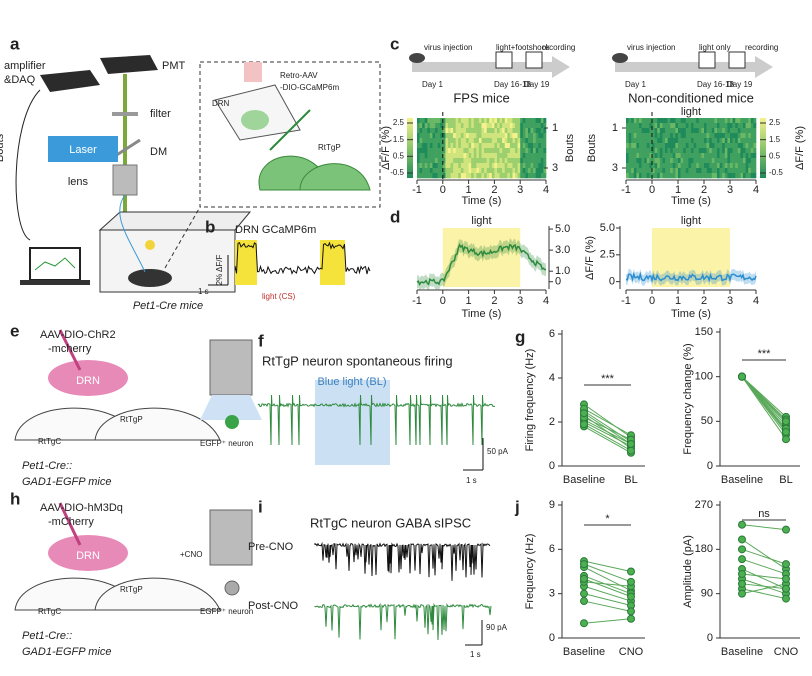 The width and height of the screenshot is (812, 676). Describe the element at coordinates (410, 148) in the screenshot. I see `colorbar` at that location.